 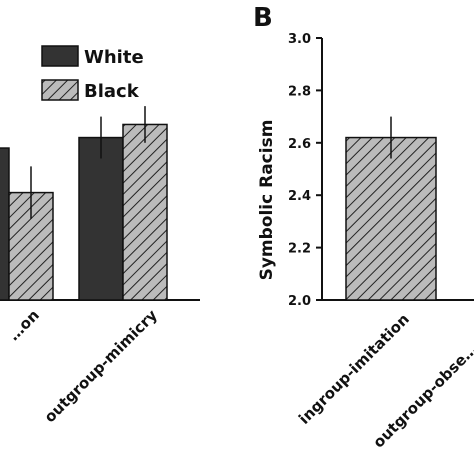 What do you see at coordinates (114, 57) in the screenshot?
I see `legend-label-white: White` at bounding box center [114, 57].